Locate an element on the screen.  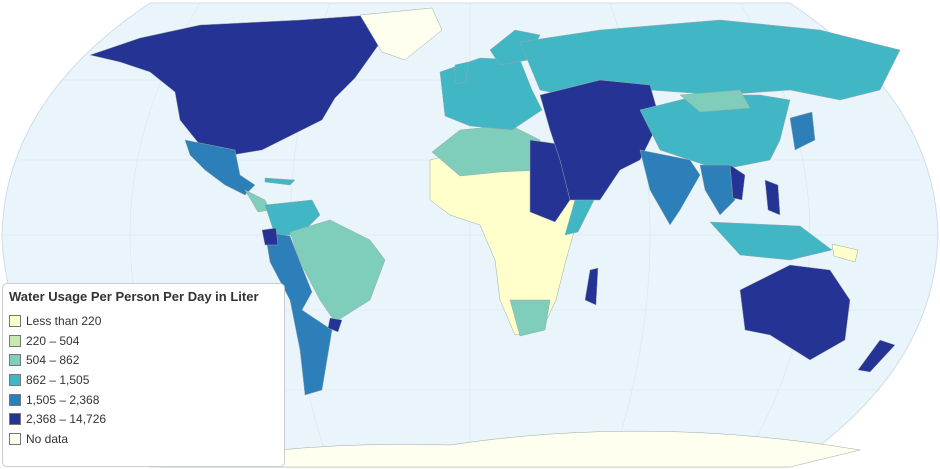
uruguay is located at coordinates (335, 325).